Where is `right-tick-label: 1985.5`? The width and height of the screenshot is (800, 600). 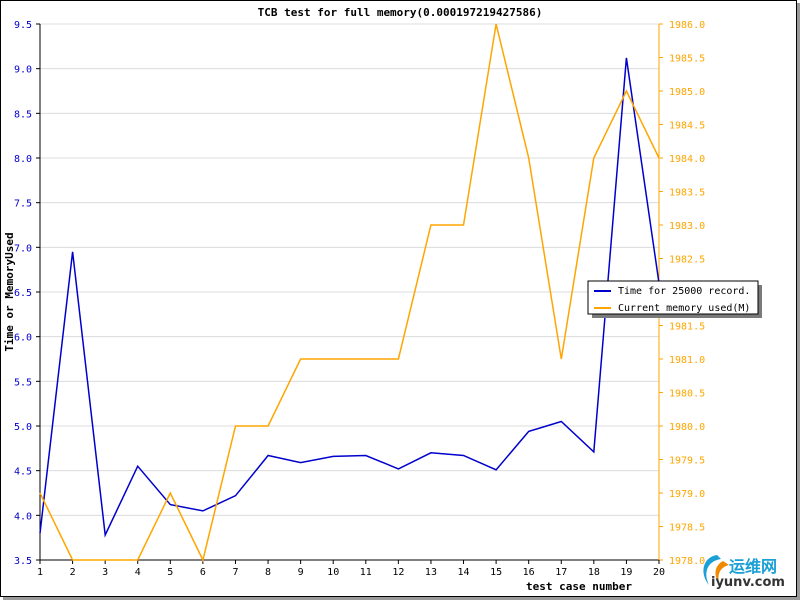
right-tick-label: 1985.5 is located at coordinates (687, 59).